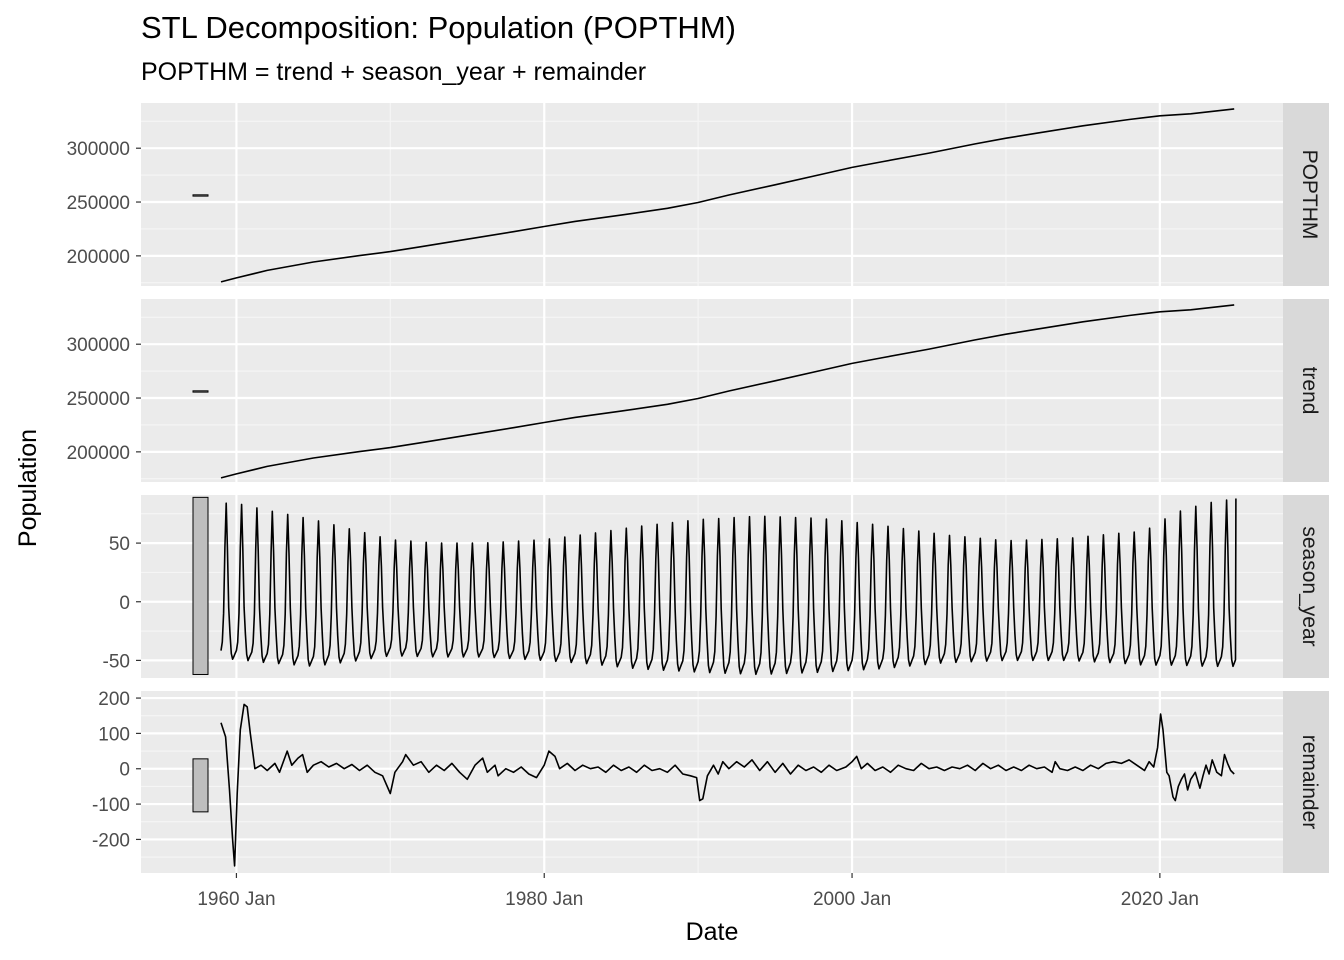  What do you see at coordinates (111, 805) in the screenshot?
I see `y-tick-label: -100` at bounding box center [111, 805].